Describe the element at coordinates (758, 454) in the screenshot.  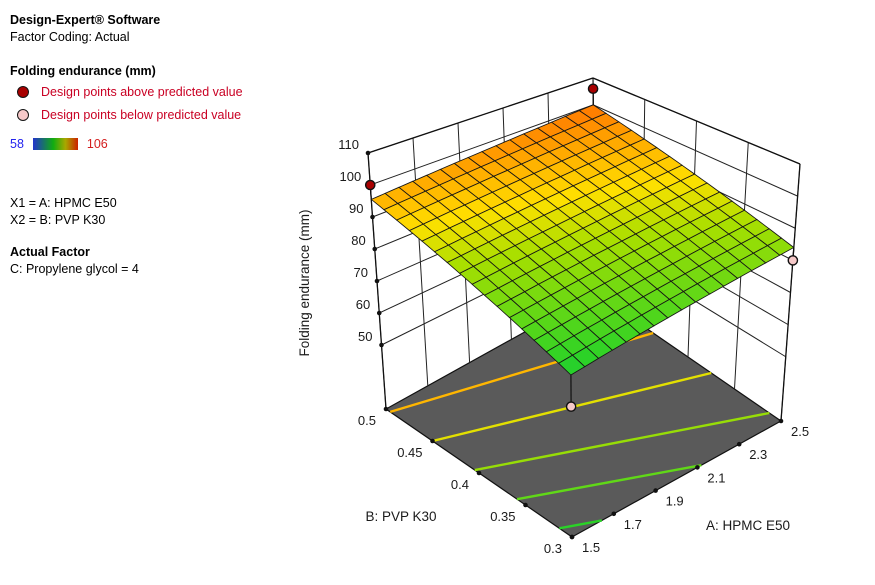
I see `a-tick-label: 2.3` at that location.